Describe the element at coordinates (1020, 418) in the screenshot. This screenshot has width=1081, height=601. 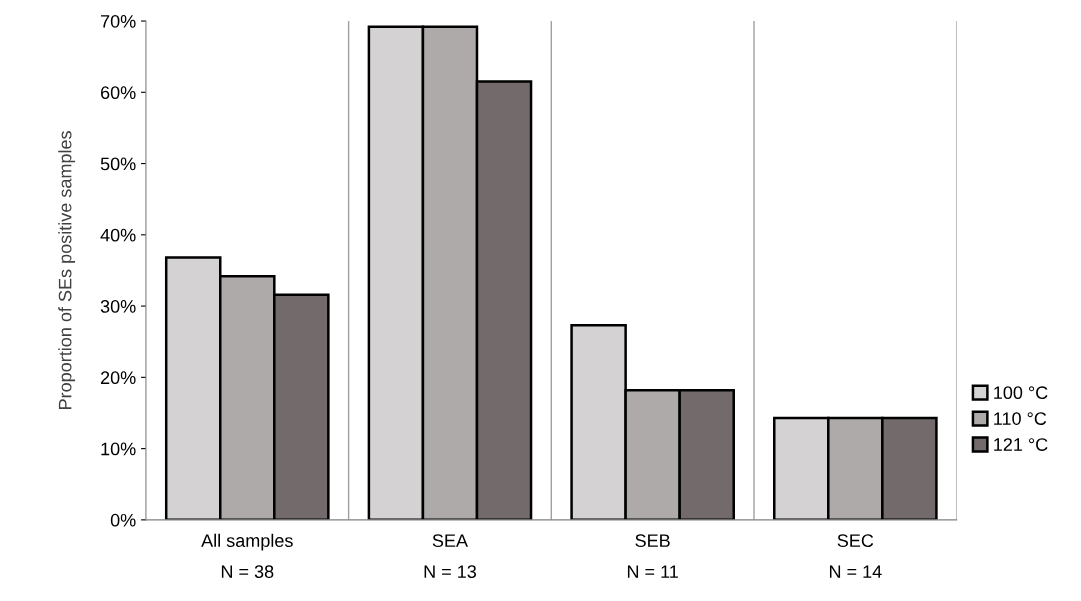
I see `legend-label: 110 °C` at that location.